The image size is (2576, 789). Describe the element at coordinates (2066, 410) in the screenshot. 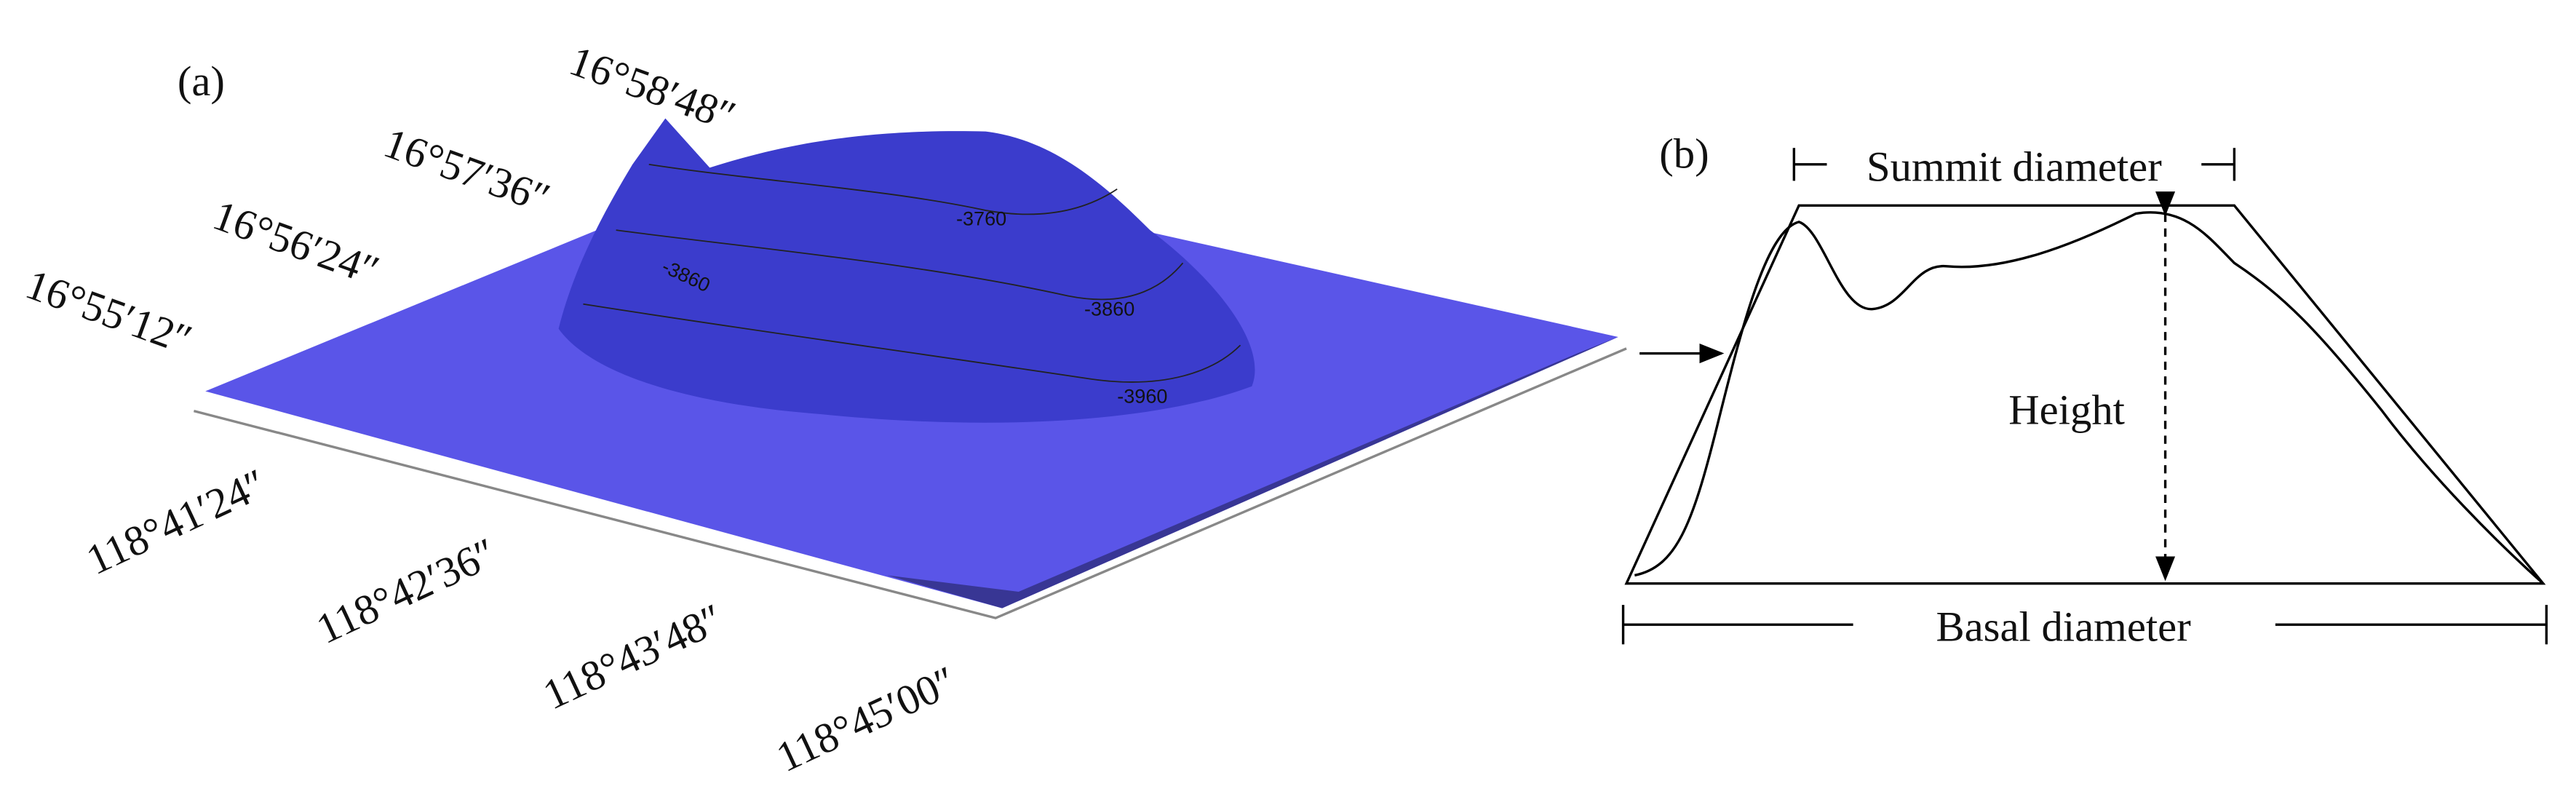

I see `height-label: Height` at that location.